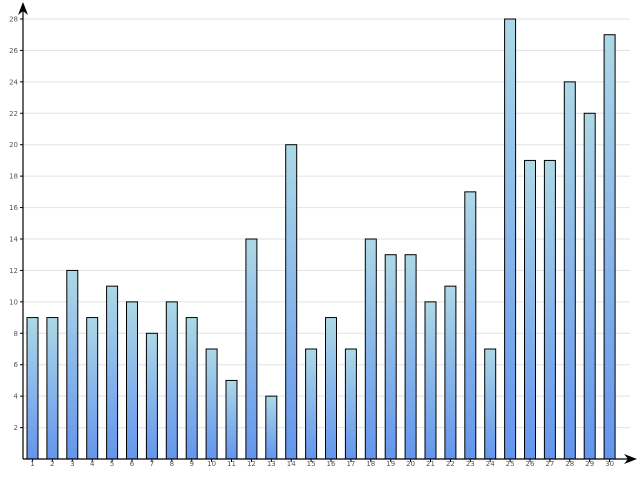 The width and height of the screenshot is (640, 480). Describe the element at coordinates (13, 82) in the screenshot. I see `y-tick-label: 24` at that location.